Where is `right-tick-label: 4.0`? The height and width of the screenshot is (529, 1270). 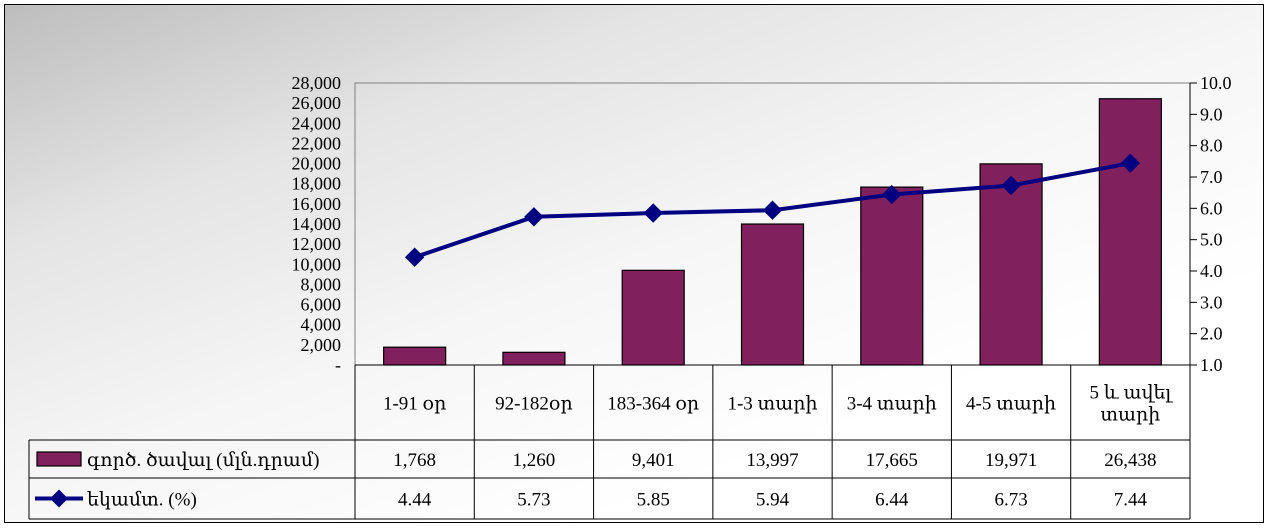 right-tick-label: 4.0 is located at coordinates (1211, 271).